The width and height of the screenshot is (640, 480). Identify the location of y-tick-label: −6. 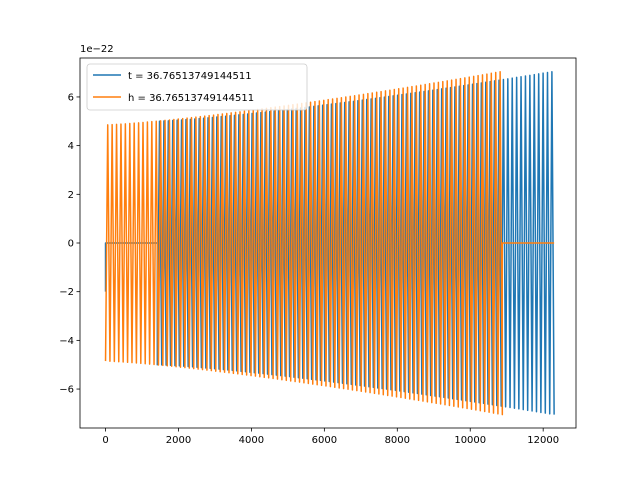
(66, 390).